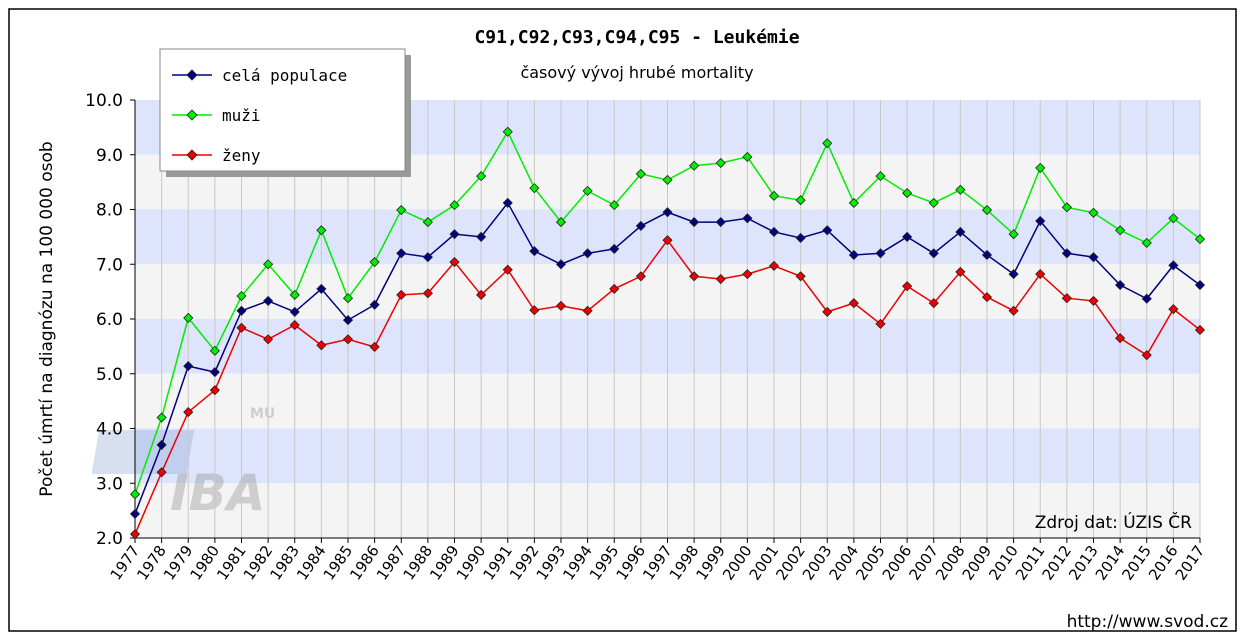 The image size is (1245, 639). What do you see at coordinates (1147, 622) in the screenshot?
I see `url-note: http://www.svod.cz` at bounding box center [1147, 622].